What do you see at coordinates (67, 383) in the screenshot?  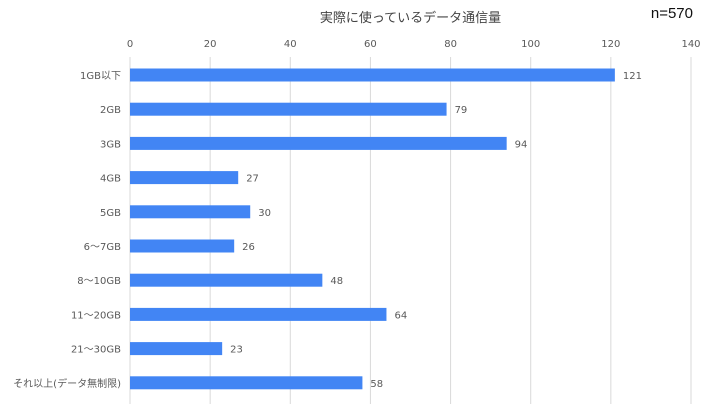 I see `category-label: それ以上(データ無制限)` at bounding box center [67, 383].